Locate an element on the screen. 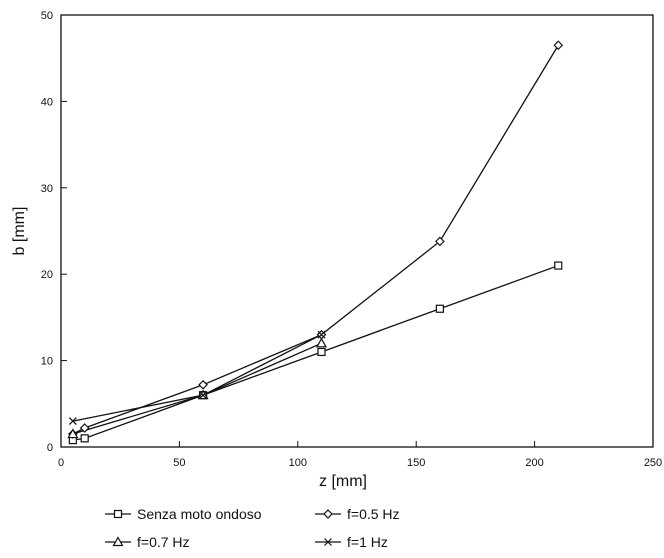  legend-label: f=0.7 Hz is located at coordinates (163, 542).